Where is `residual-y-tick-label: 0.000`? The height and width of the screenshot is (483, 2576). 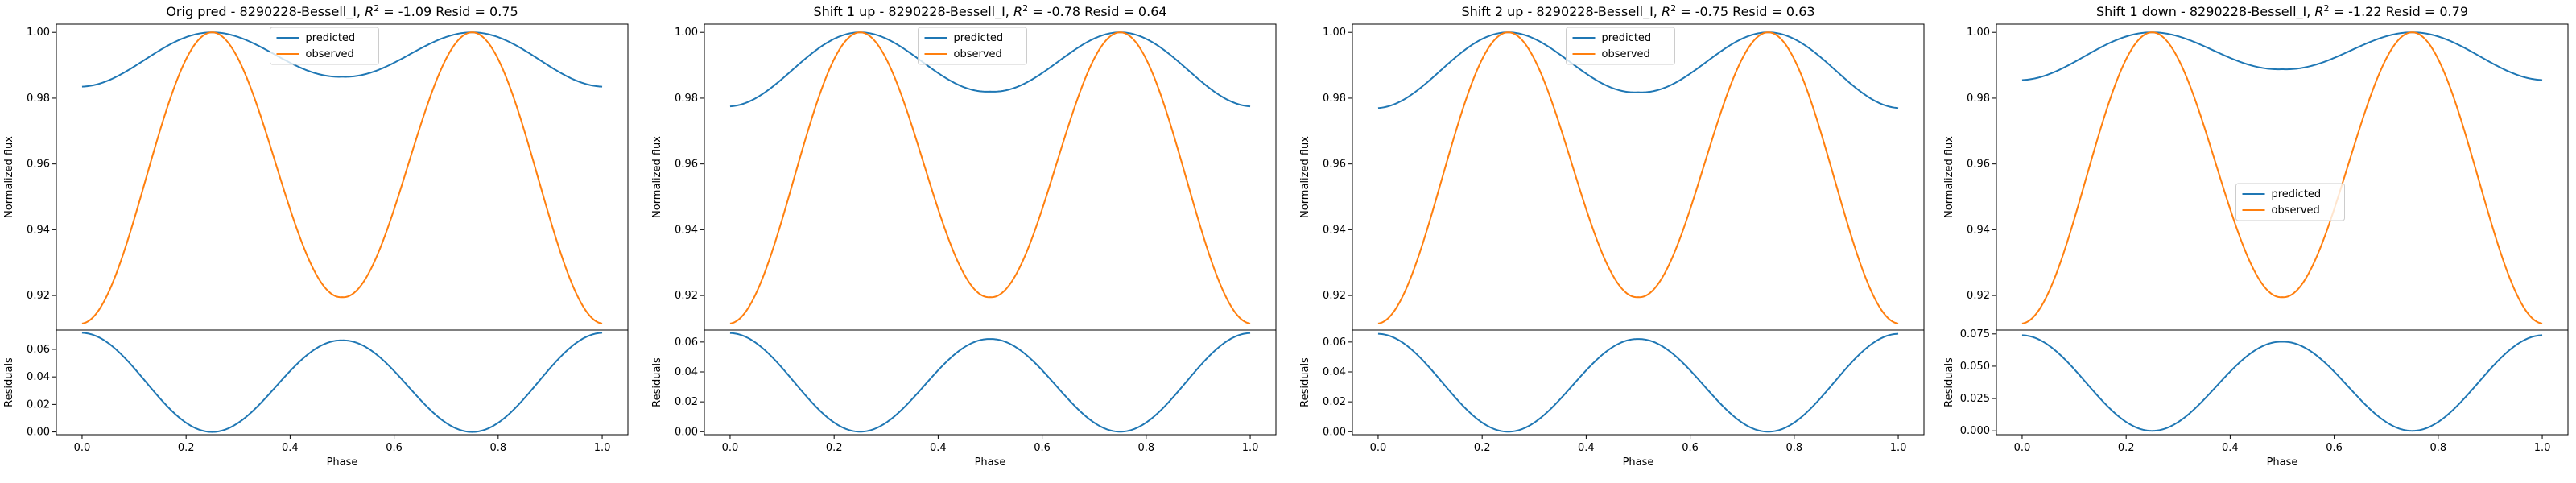 residual-y-tick-label: 0.000 is located at coordinates (1975, 431).